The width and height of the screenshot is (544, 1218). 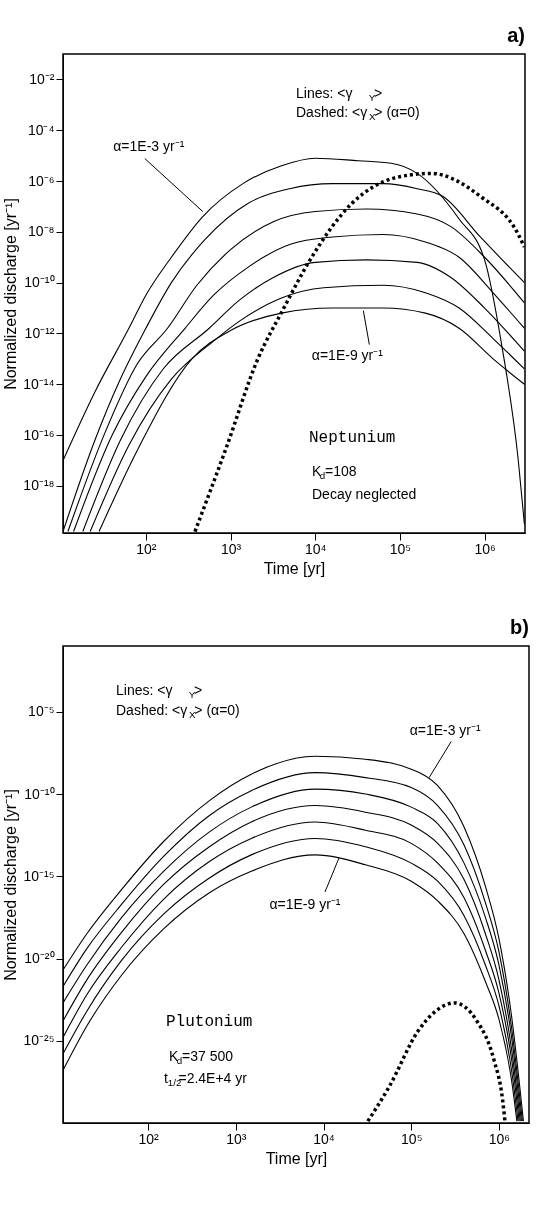 What do you see at coordinates (519, 627) in the screenshot?
I see `chart-title: b)` at bounding box center [519, 627].